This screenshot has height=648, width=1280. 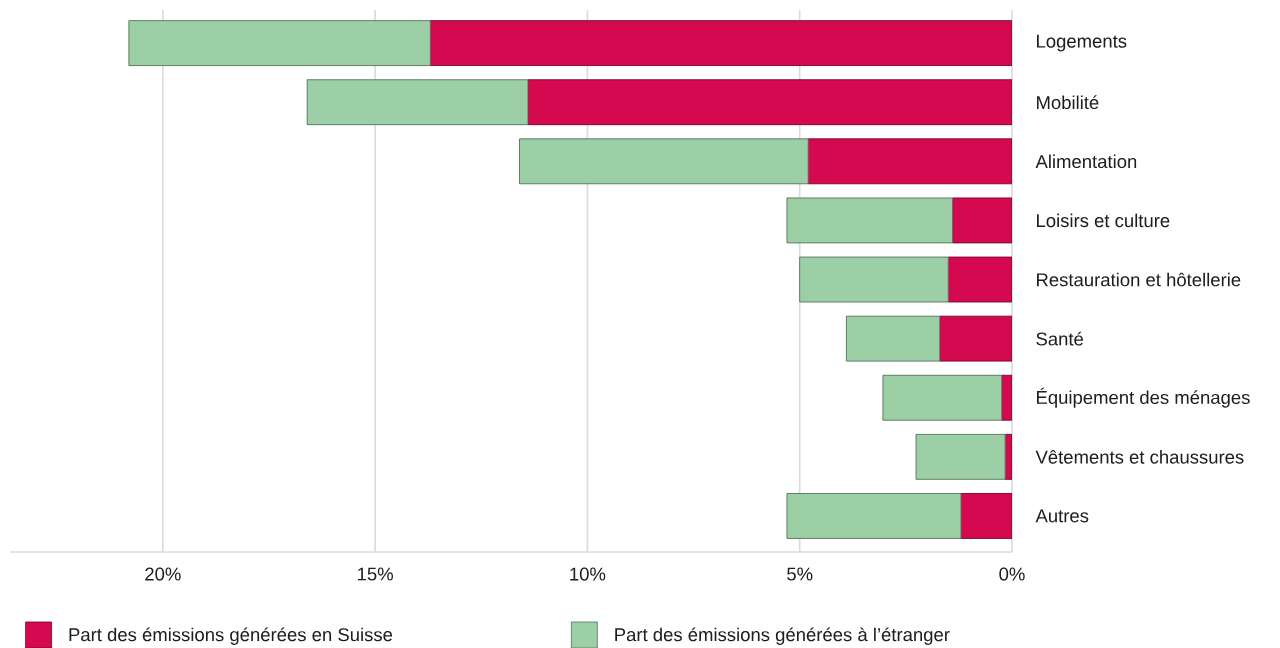 I want to click on y-tick-label: Restauration et hôtellerie, so click(x=1139, y=279).